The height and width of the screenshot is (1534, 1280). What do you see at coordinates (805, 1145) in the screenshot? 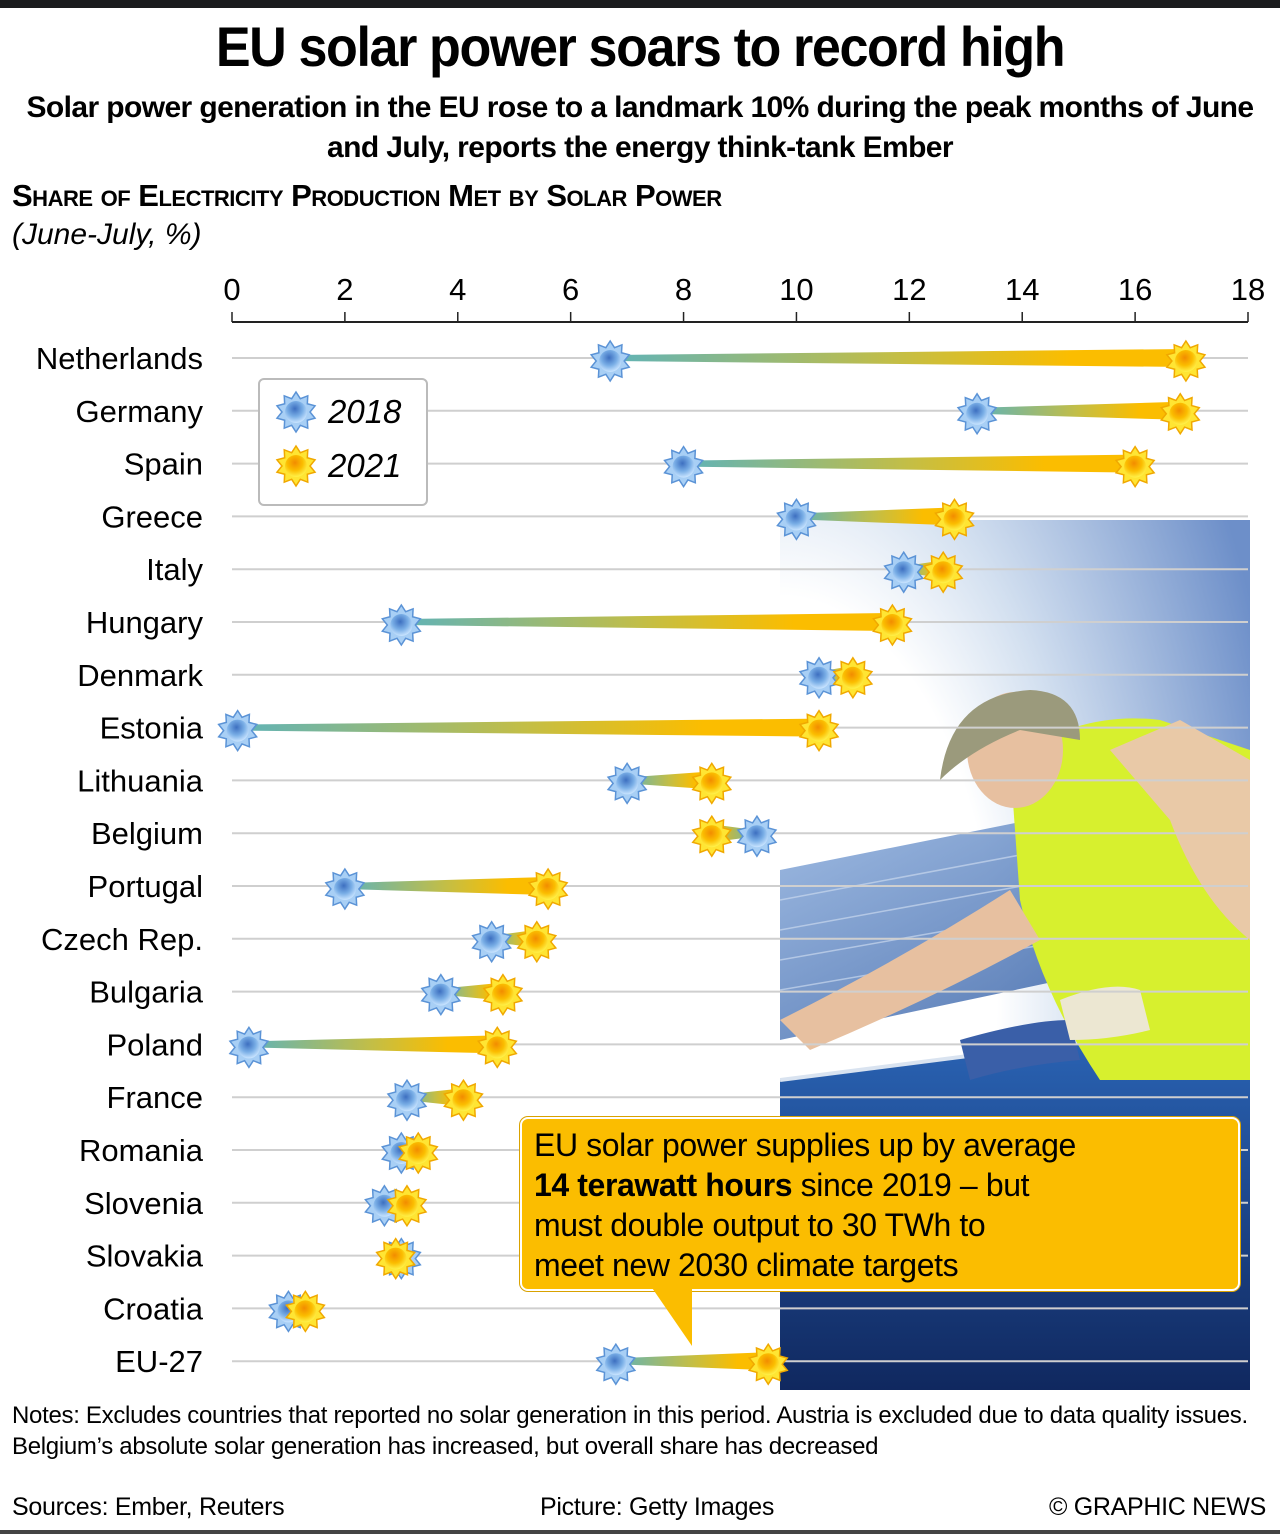
I see `callout-line-1: EU solar power supplies up by average` at bounding box center [805, 1145].